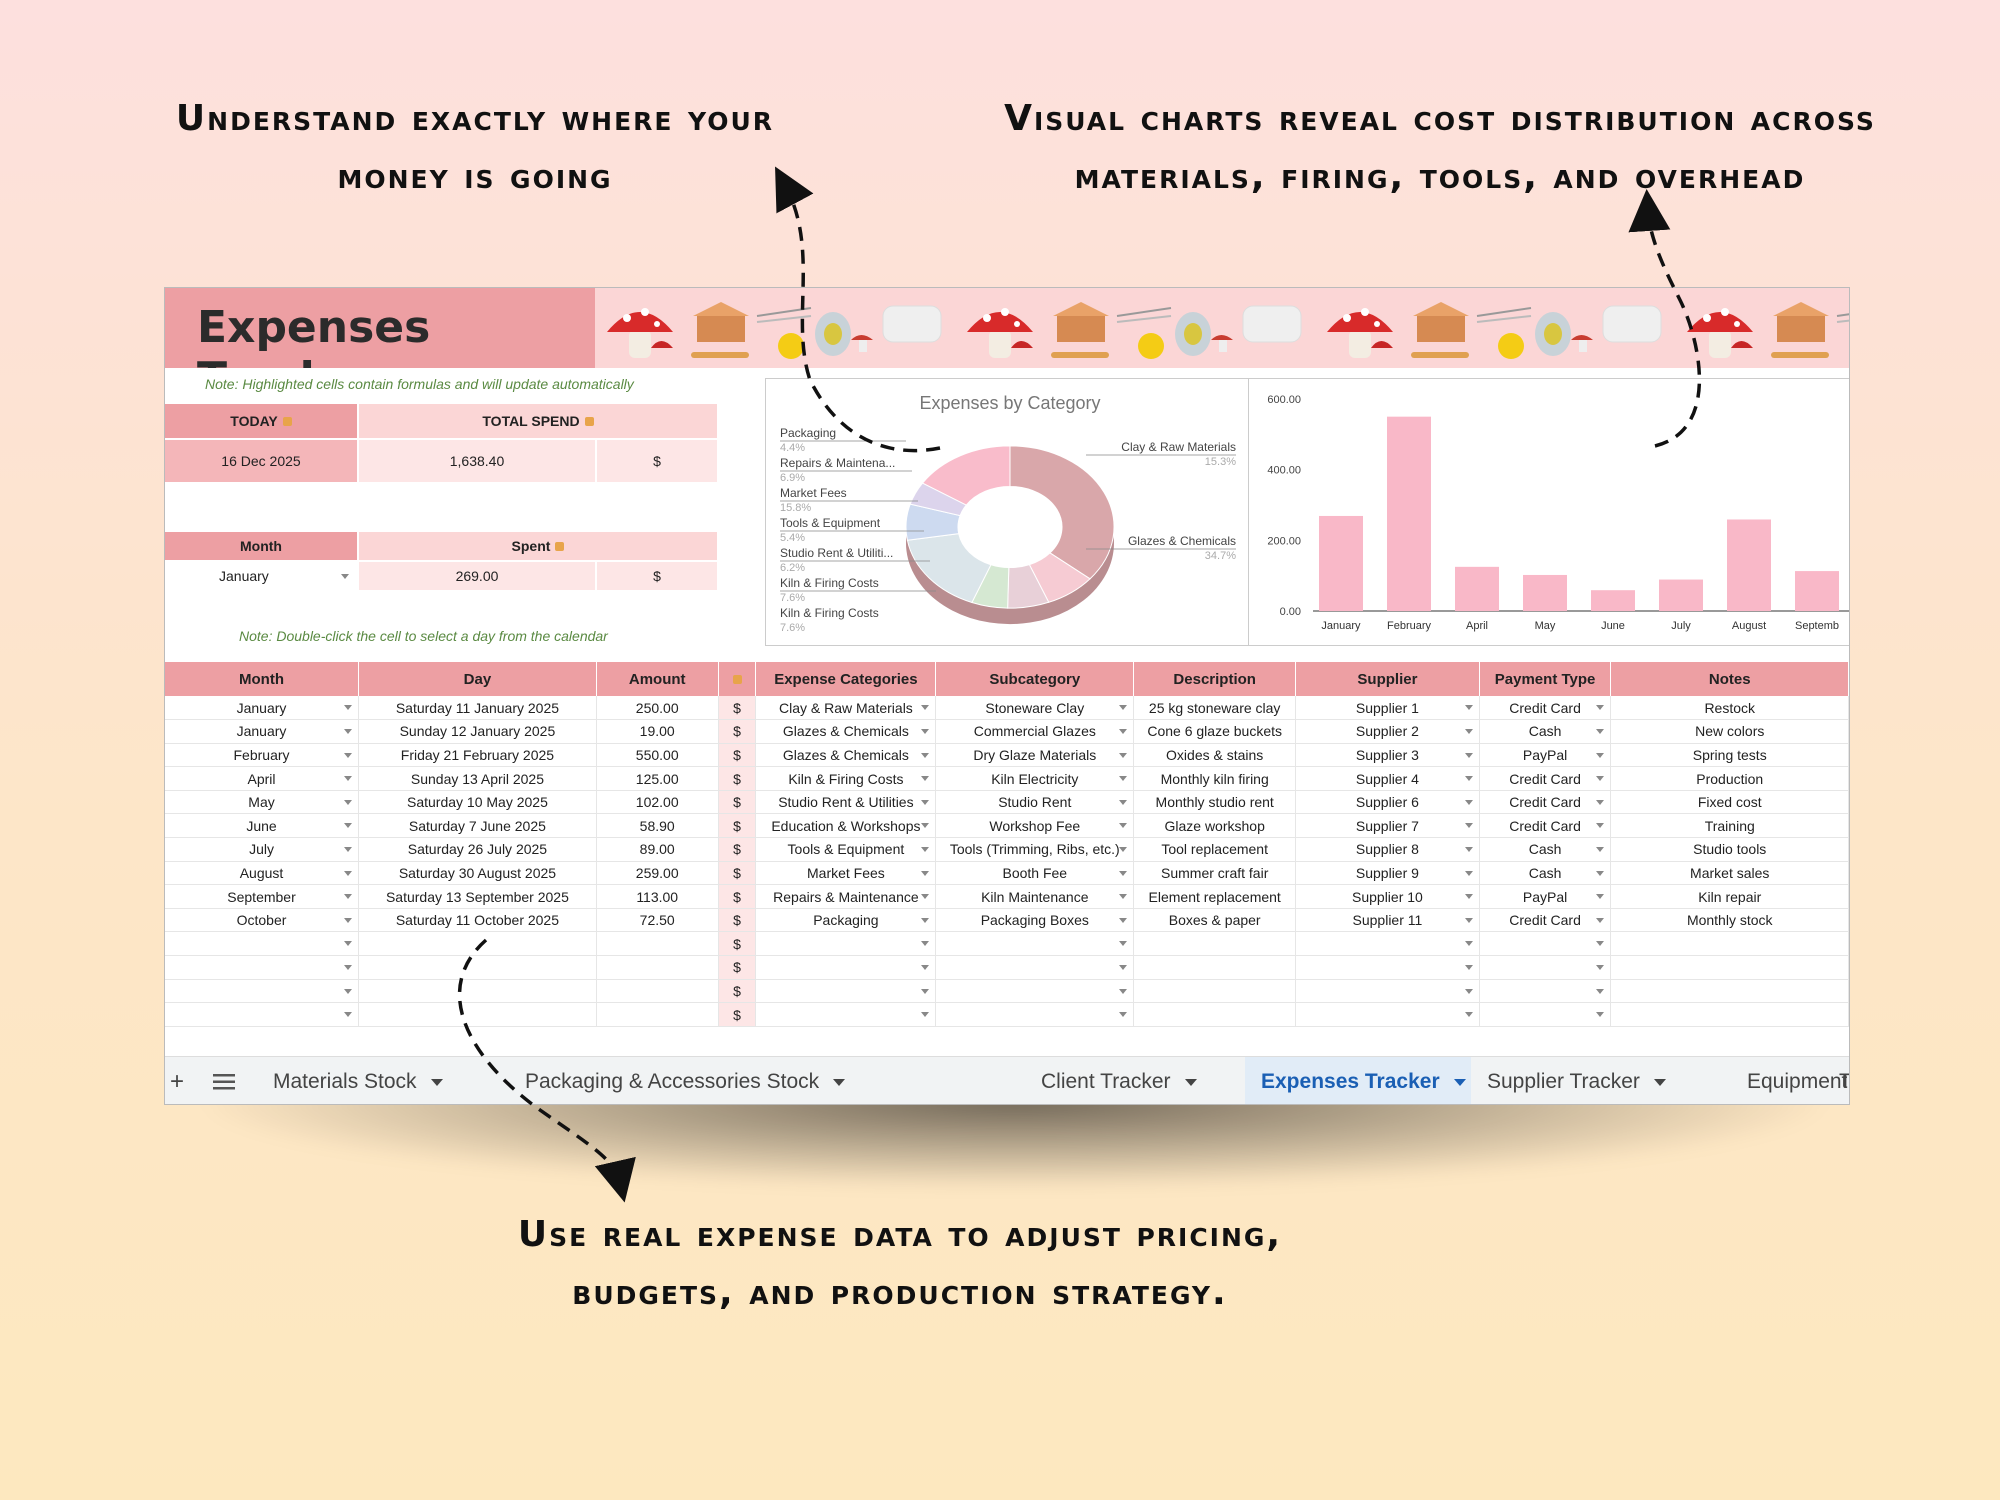 This screenshot has width=2000, height=1500. I want to click on table-cell: Oxides & stains, so click(1215, 755).